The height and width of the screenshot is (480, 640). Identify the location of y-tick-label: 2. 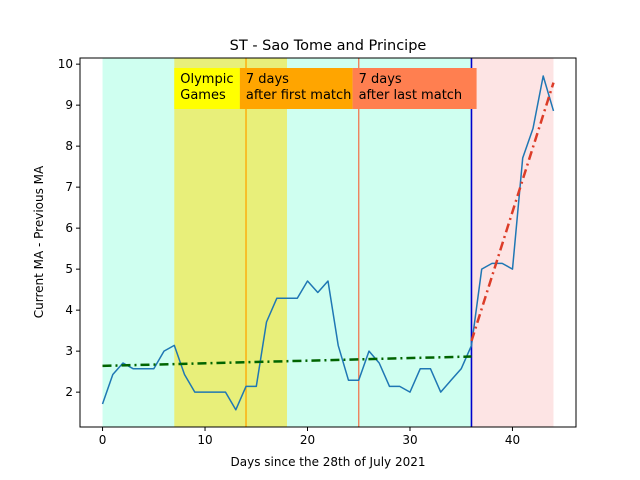
(69, 392).